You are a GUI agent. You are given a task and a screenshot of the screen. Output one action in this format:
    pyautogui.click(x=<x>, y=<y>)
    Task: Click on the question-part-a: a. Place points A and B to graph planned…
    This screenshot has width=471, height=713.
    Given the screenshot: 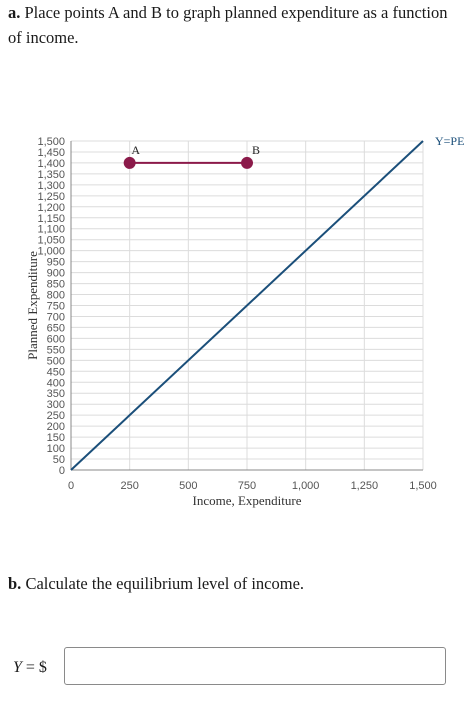 What is the action you would take?
    pyautogui.click(x=228, y=25)
    